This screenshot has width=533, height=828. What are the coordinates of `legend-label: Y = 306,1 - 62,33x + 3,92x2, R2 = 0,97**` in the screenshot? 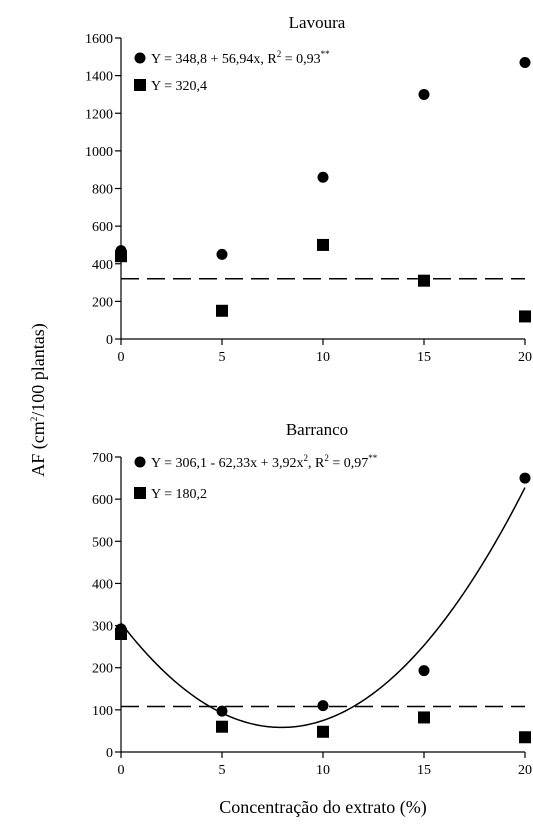 It's located at (264, 462).